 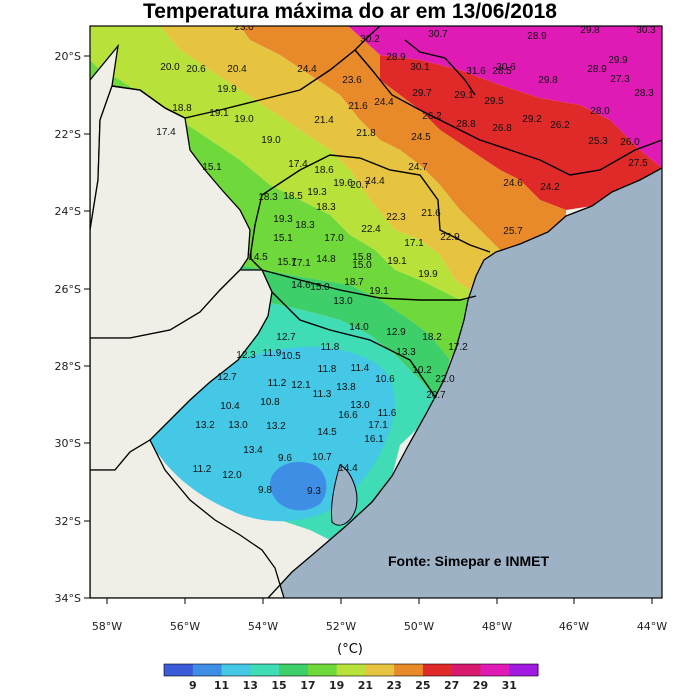 I want to click on station-value: 23.0, so click(x=244, y=27).